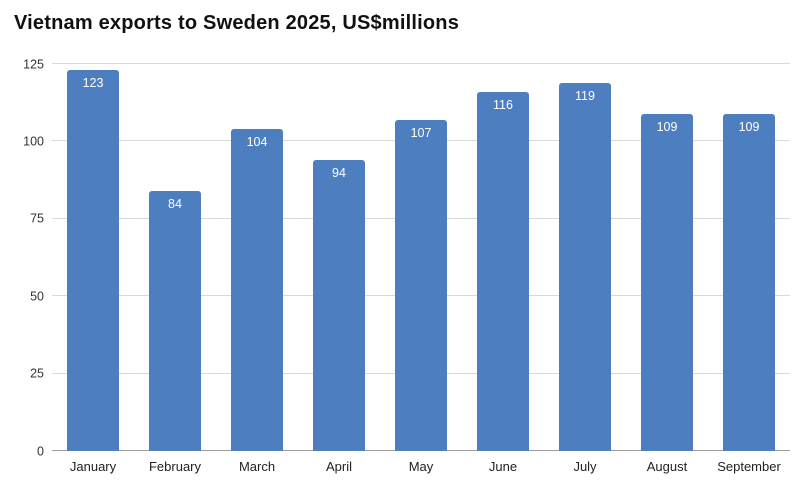  I want to click on bar-april: 94, so click(339, 305).